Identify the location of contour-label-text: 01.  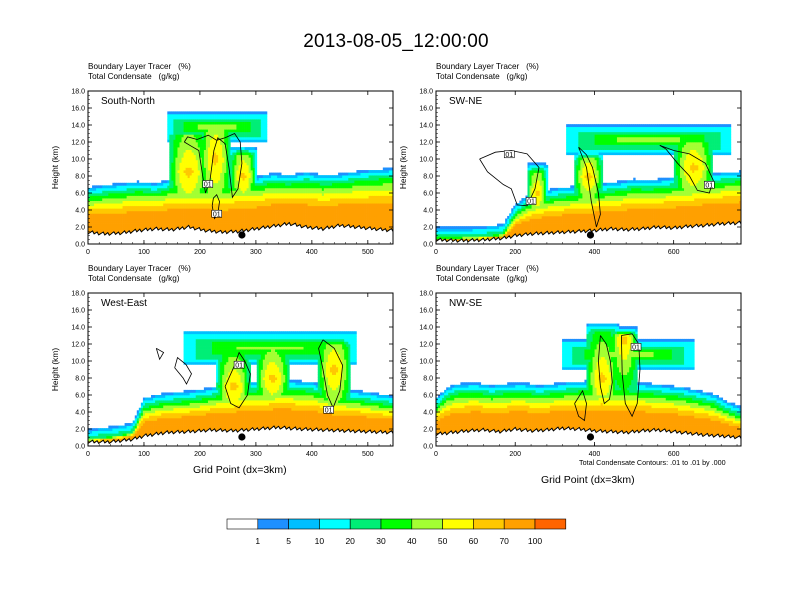
(217, 214).